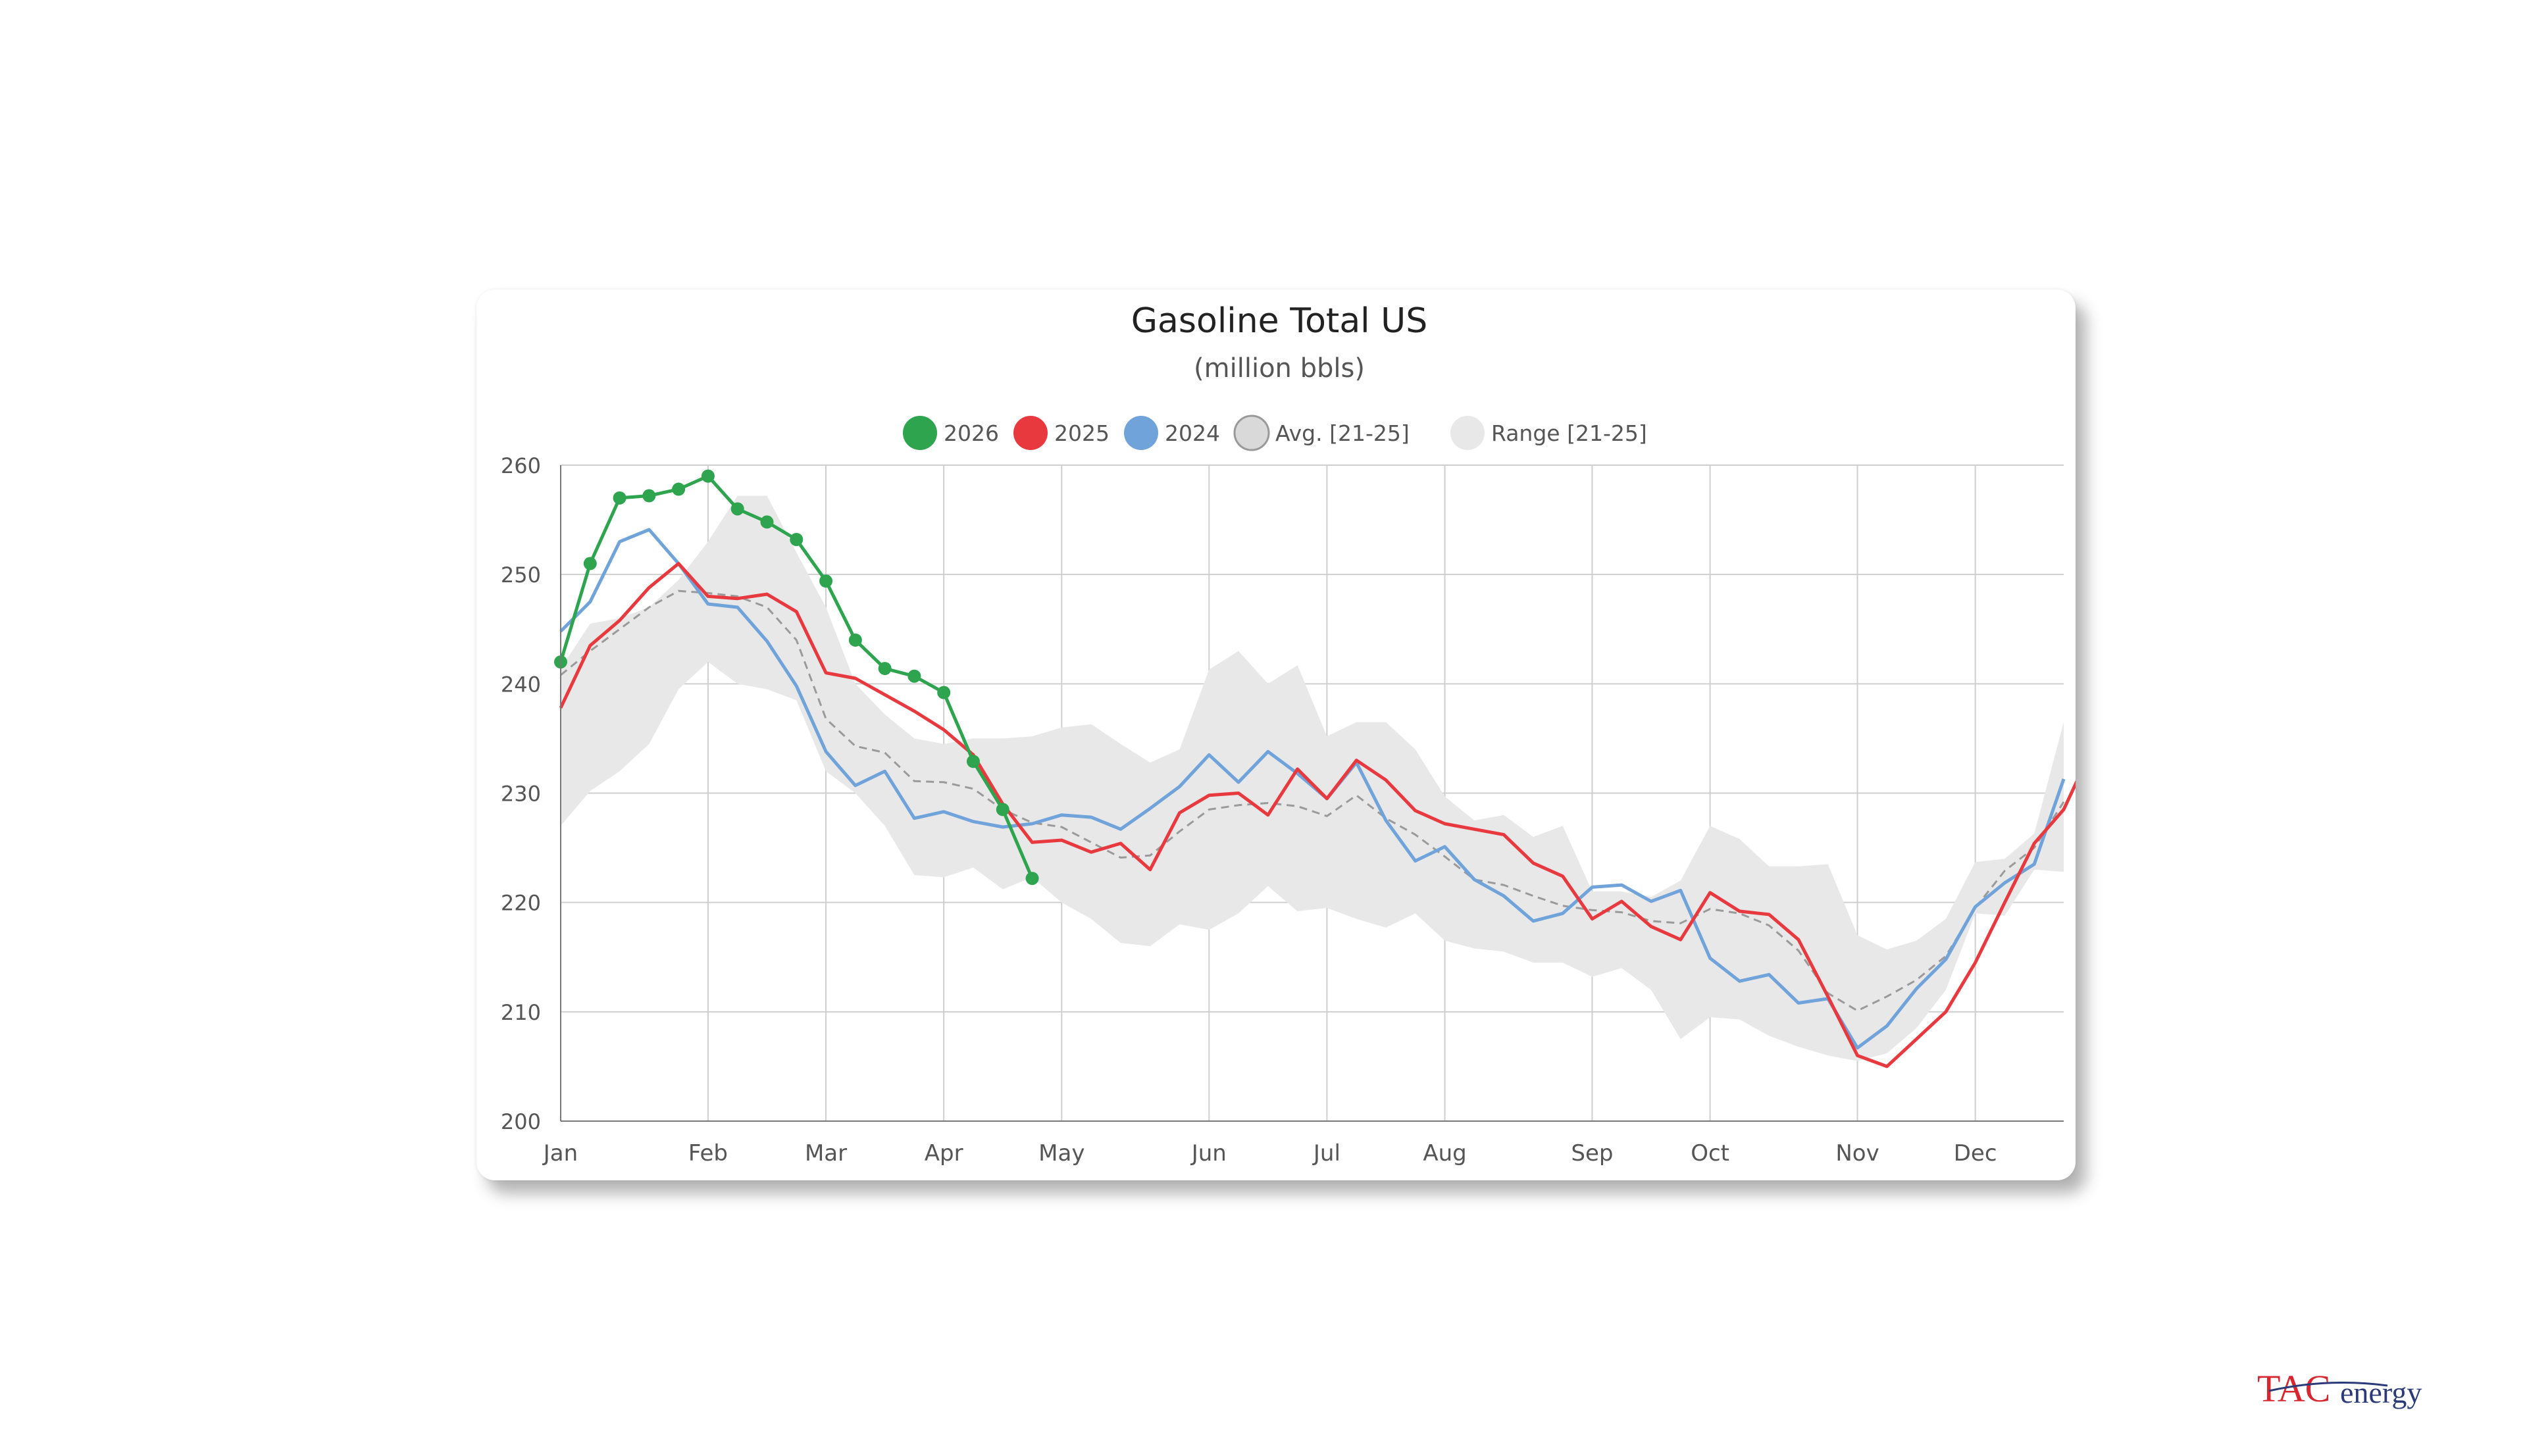 Image resolution: width=2527 pixels, height=1456 pixels. I want to click on legend-label: 2026, so click(971, 433).